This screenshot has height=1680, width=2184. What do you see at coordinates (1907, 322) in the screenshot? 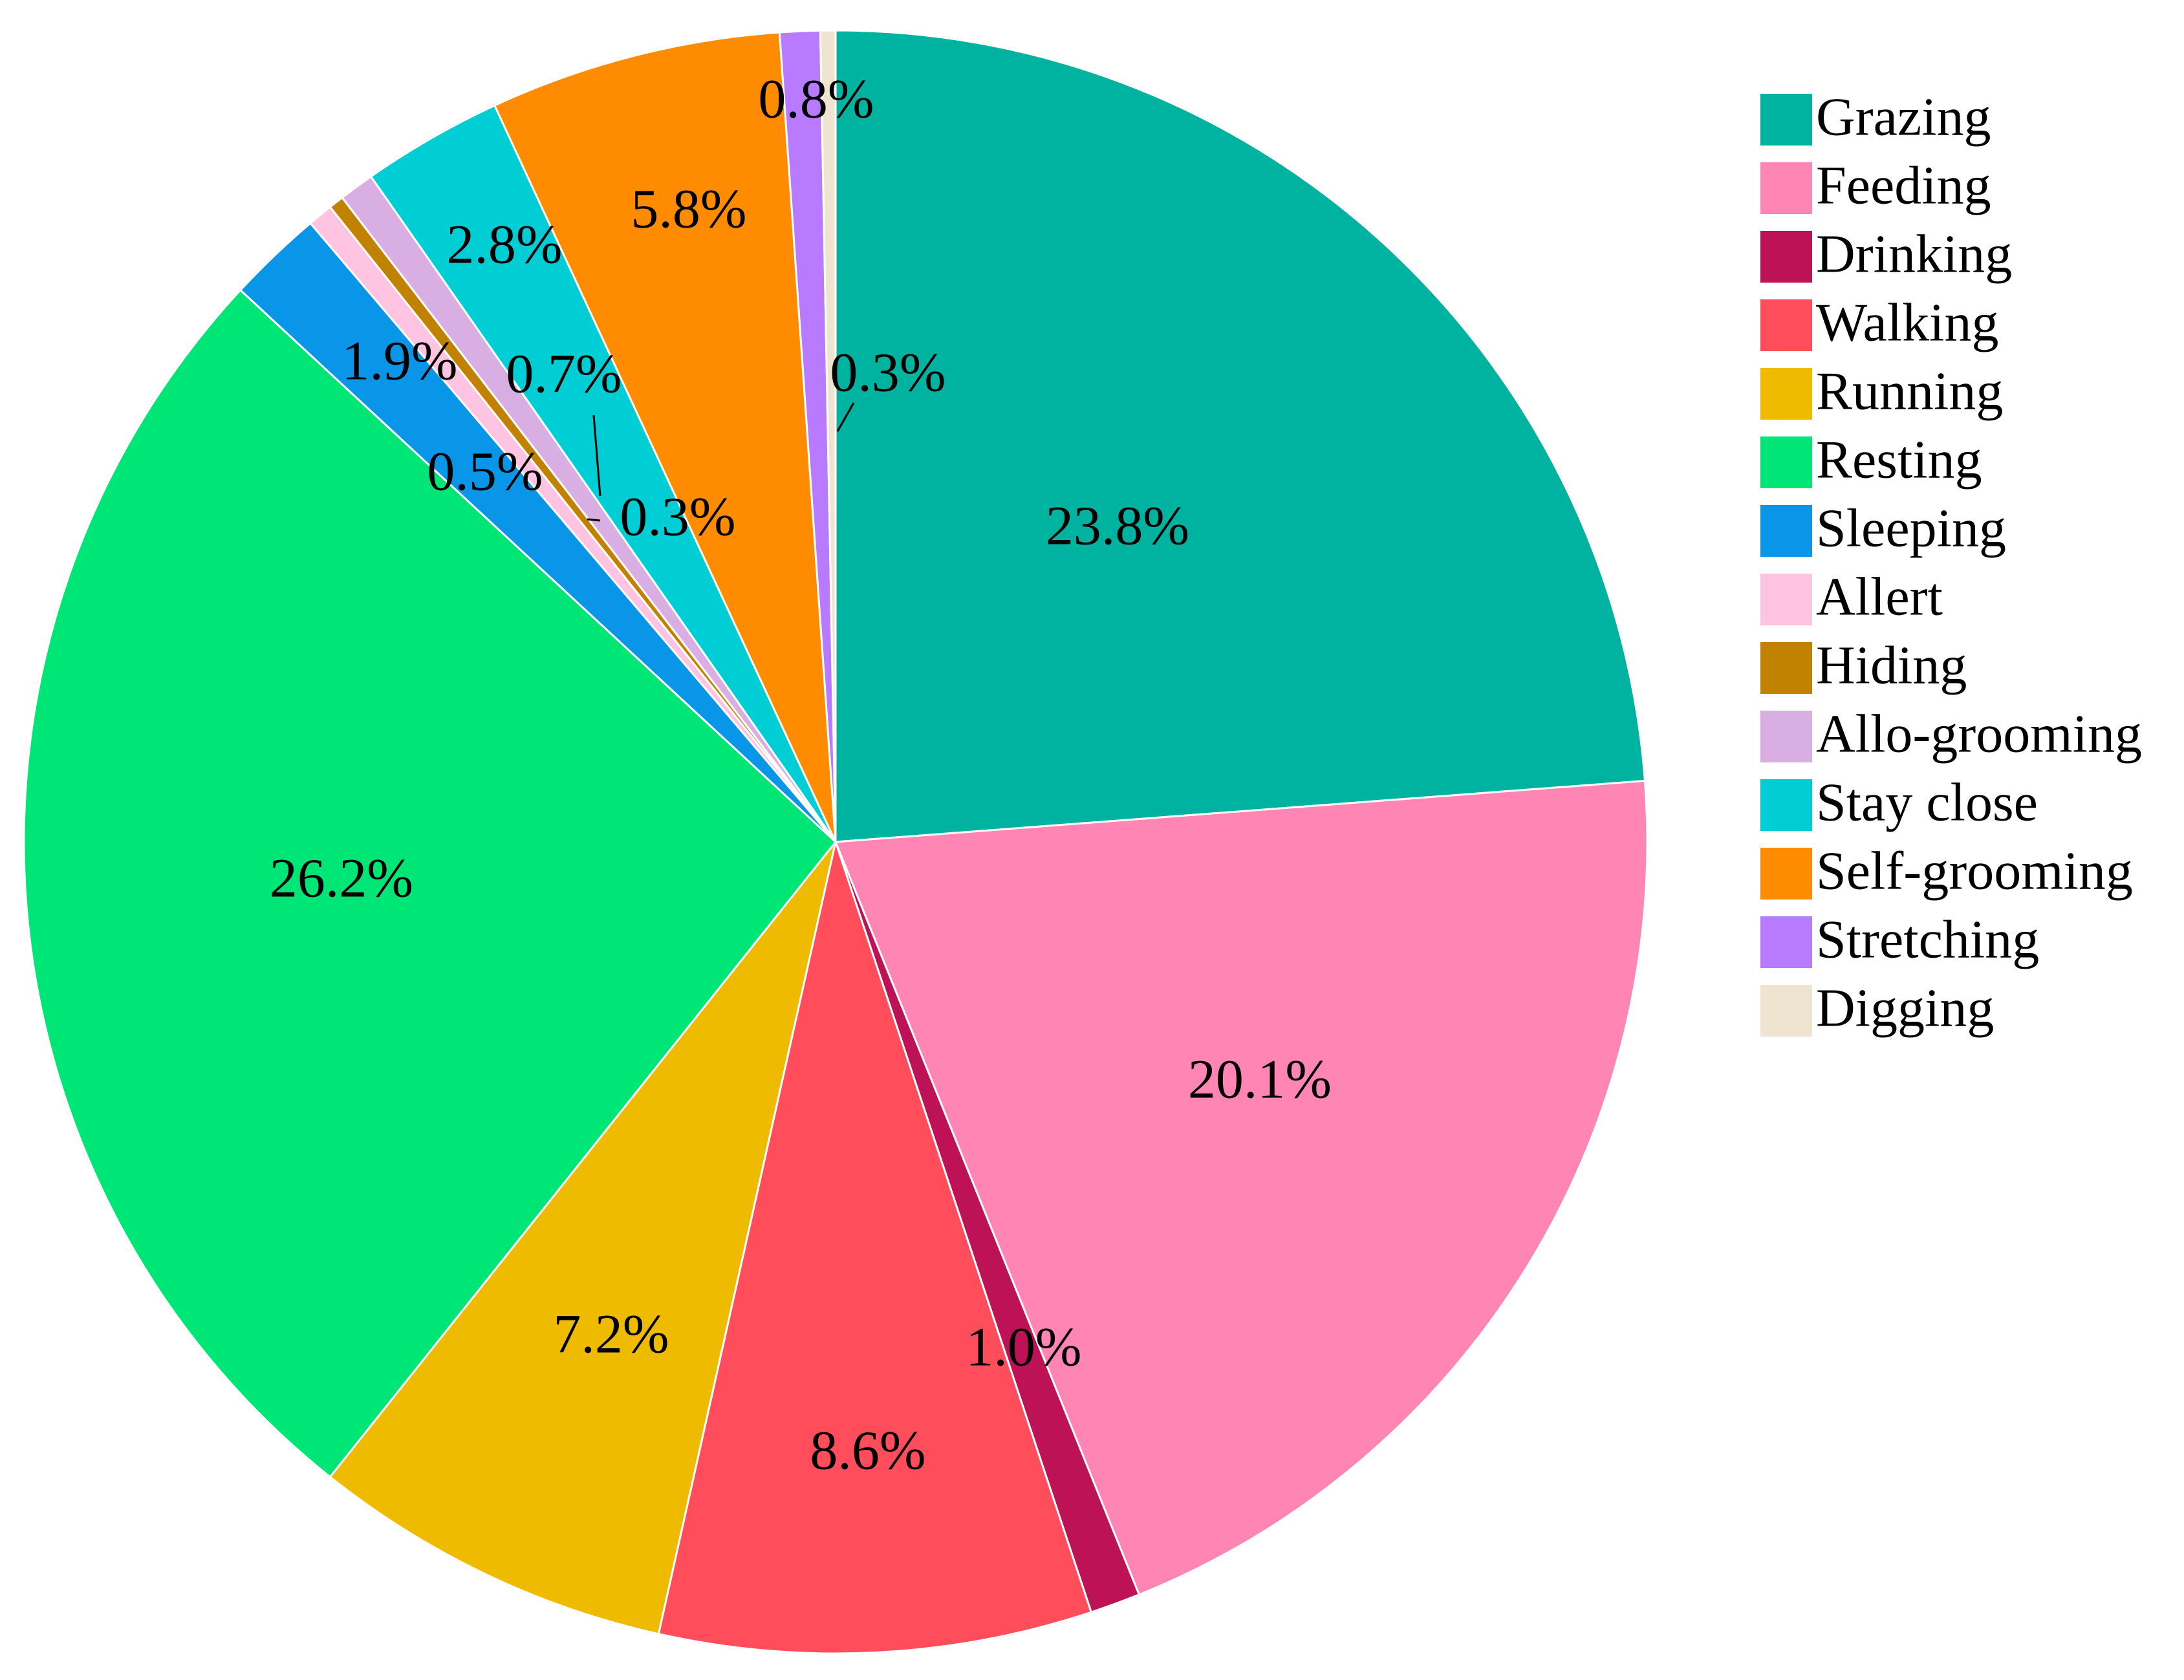
I see `legend-label-walking: Walking` at bounding box center [1907, 322].